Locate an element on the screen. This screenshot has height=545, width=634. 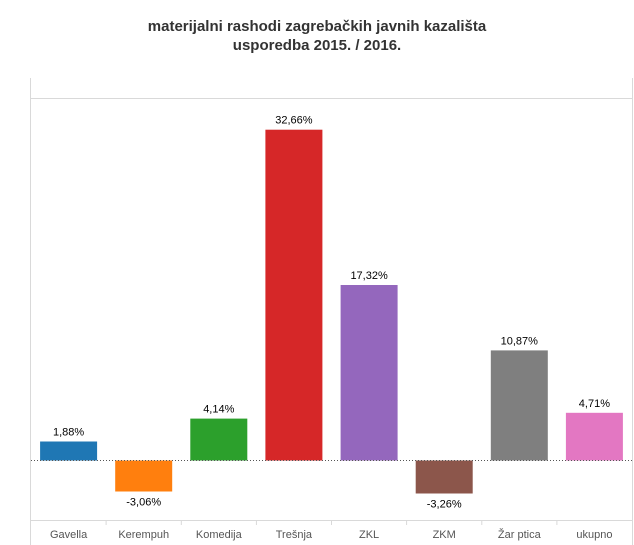
value-label-tresnja: 32,66% is located at coordinates (294, 121).